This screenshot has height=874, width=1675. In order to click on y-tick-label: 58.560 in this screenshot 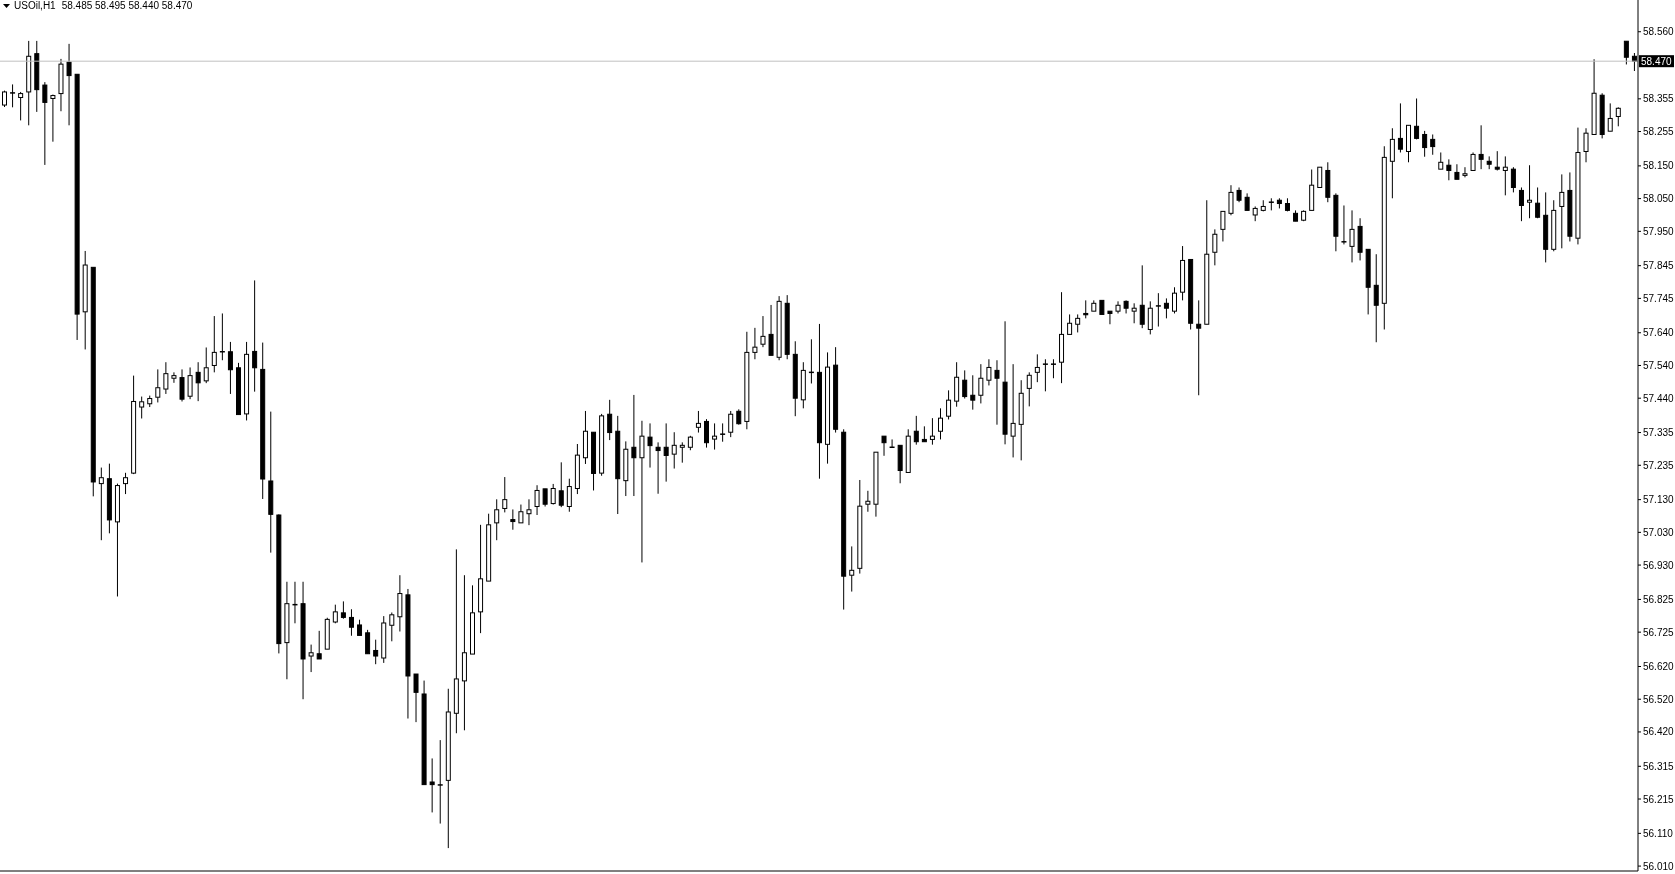, I will do `click(1659, 32)`.